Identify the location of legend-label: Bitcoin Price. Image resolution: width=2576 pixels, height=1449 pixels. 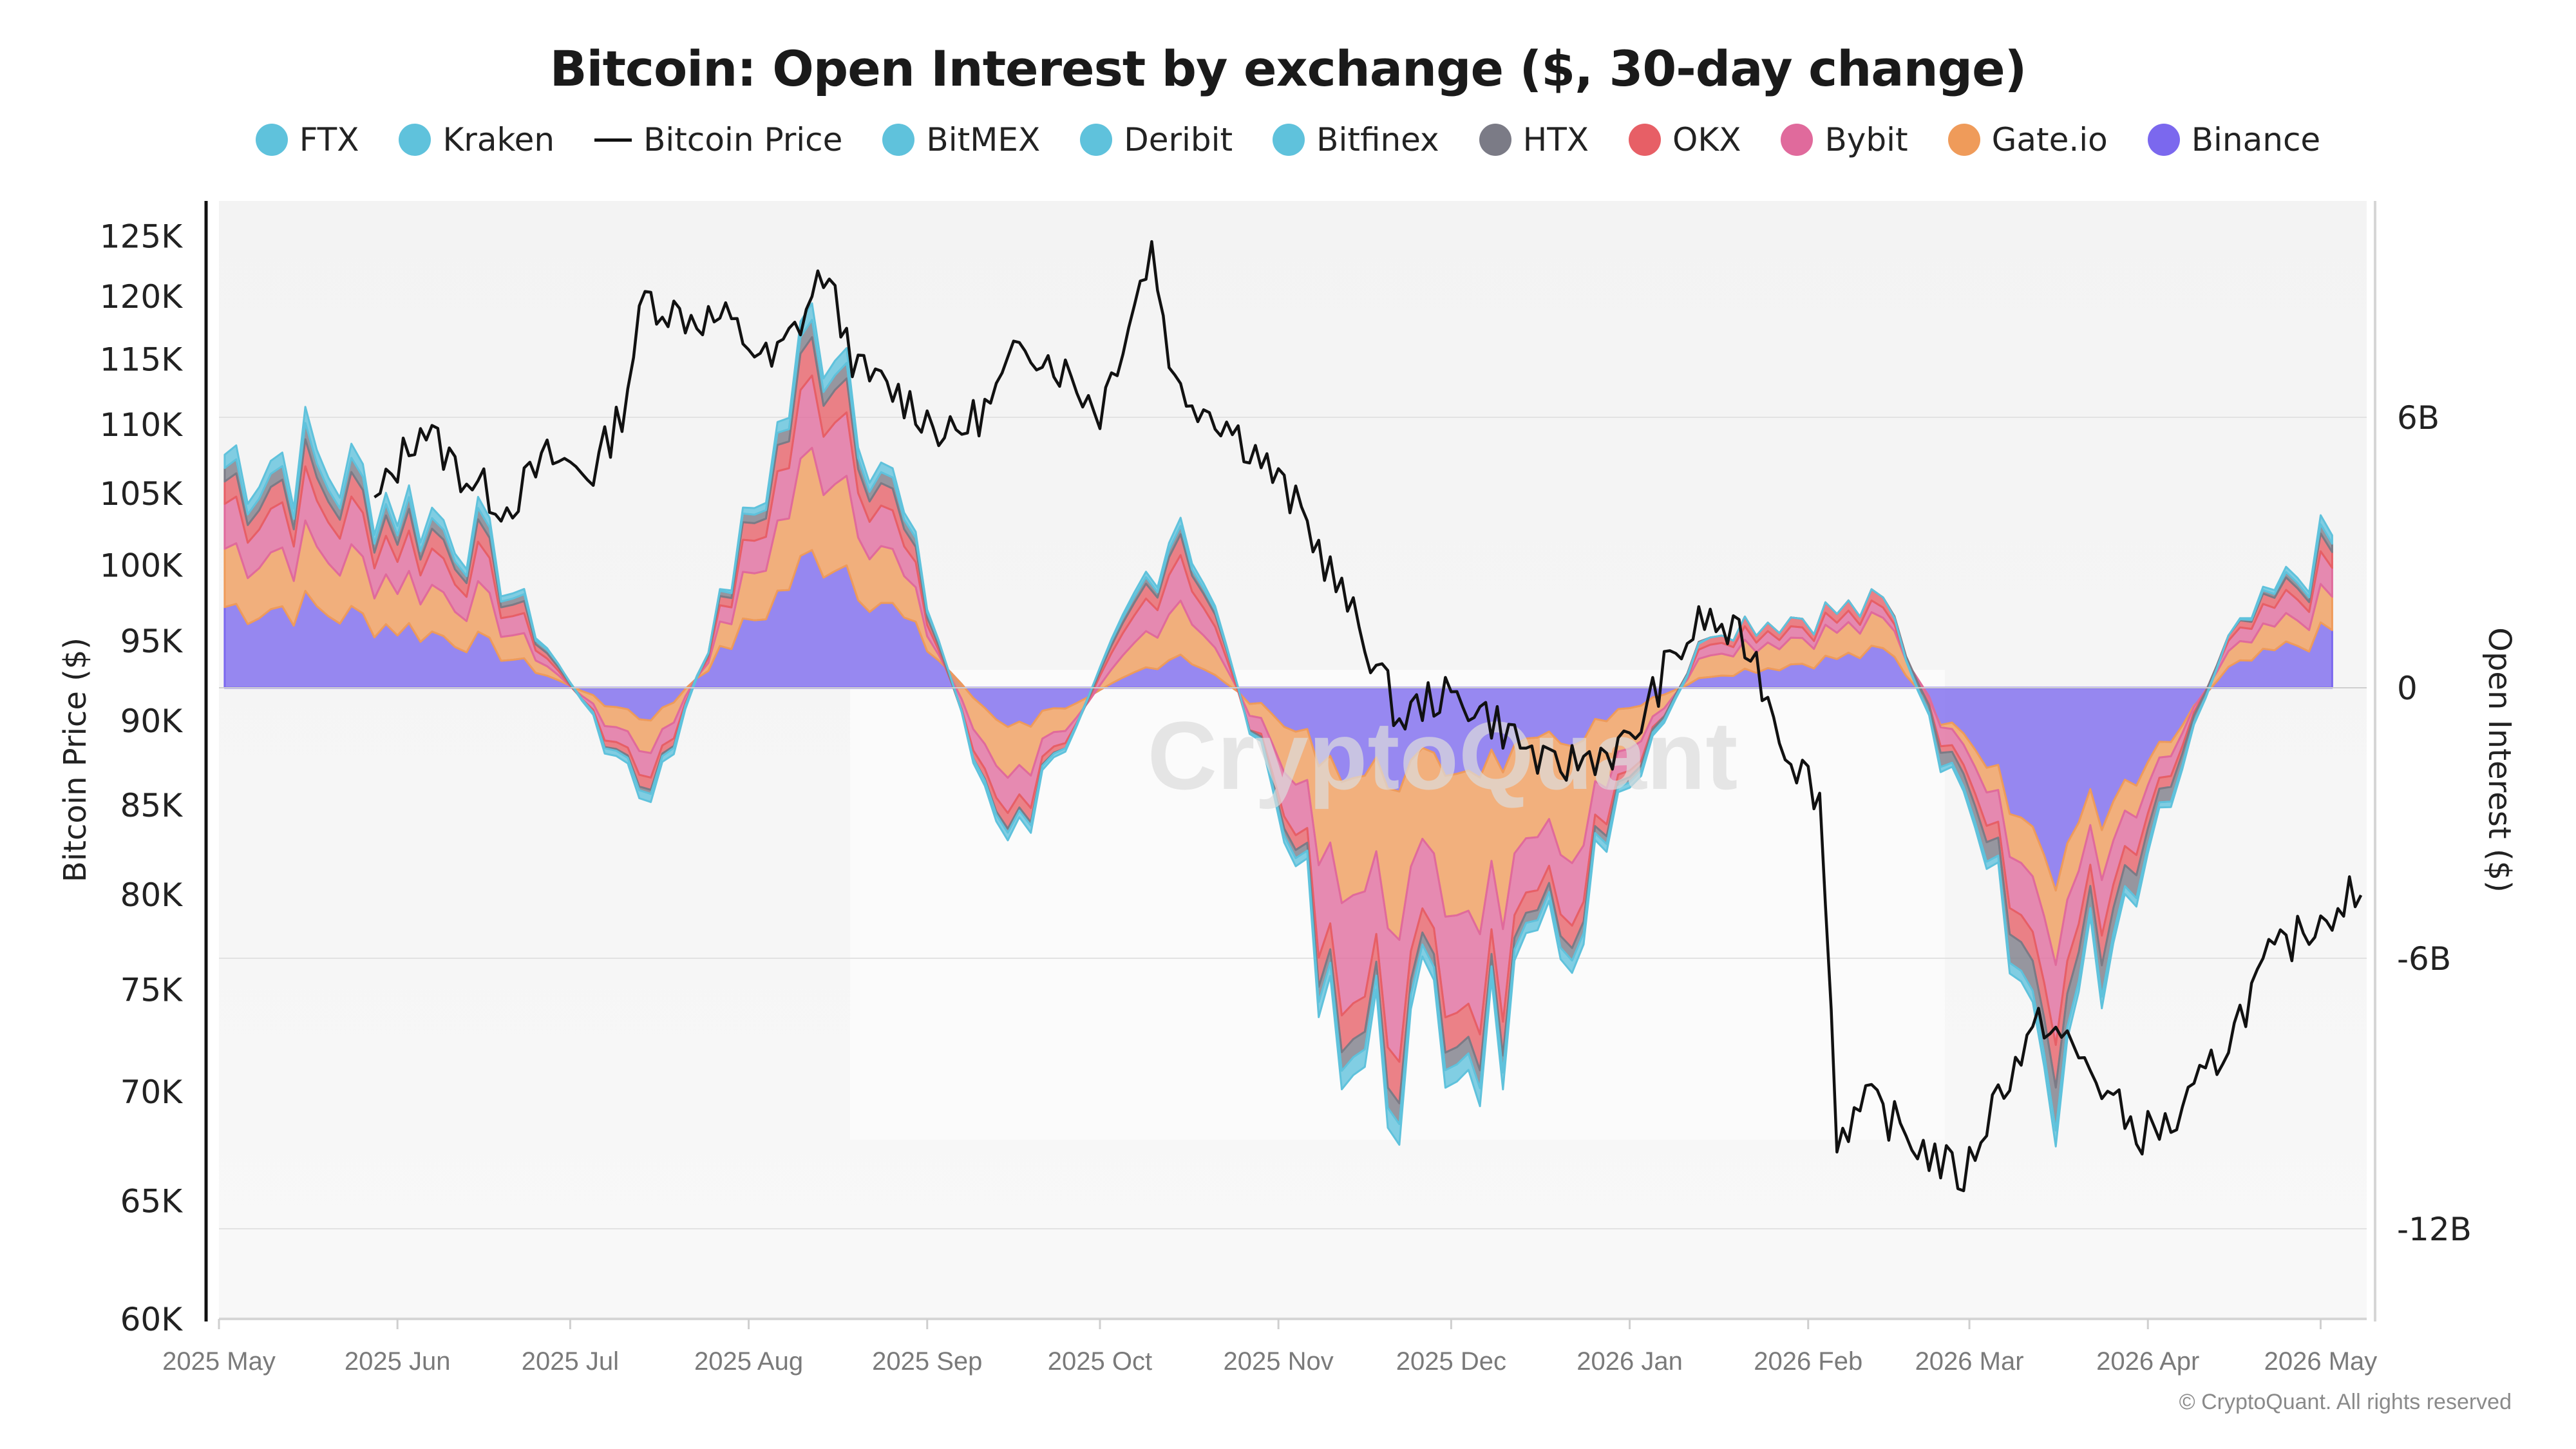
(743, 139).